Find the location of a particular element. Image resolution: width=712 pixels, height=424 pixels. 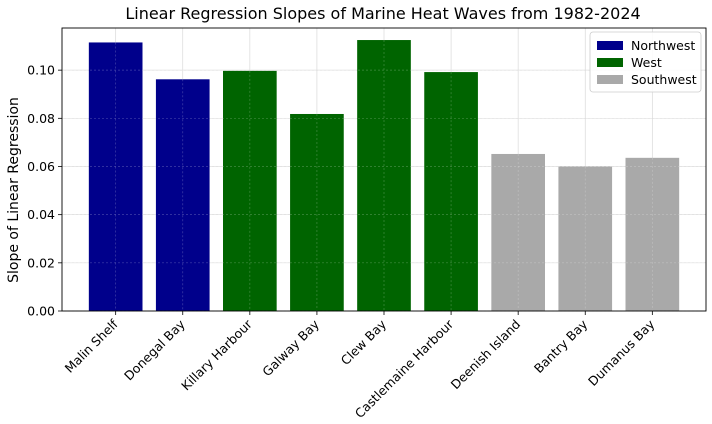

legend-label: West is located at coordinates (646, 62).